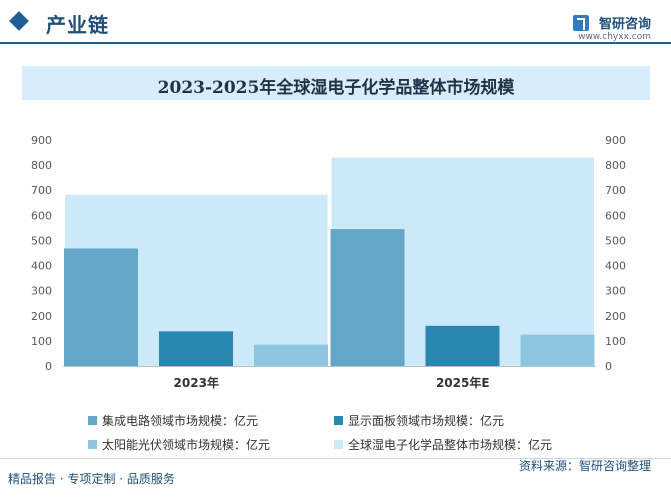 This screenshot has width=671, height=502. Describe the element at coordinates (608, 366) in the screenshot. I see `y-right-tick-label: 0` at that location.